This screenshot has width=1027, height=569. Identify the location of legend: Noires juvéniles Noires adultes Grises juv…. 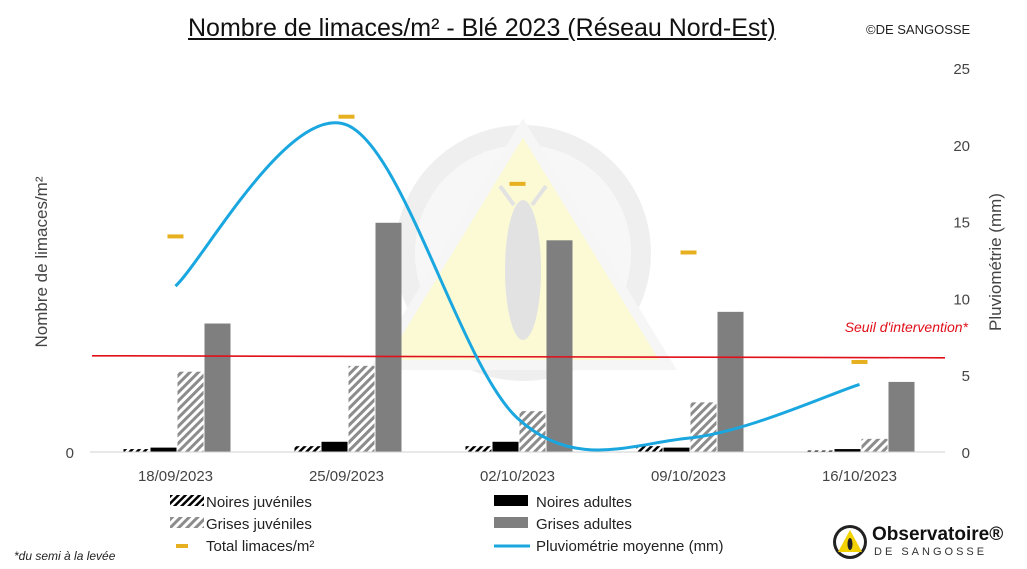
(447, 524).